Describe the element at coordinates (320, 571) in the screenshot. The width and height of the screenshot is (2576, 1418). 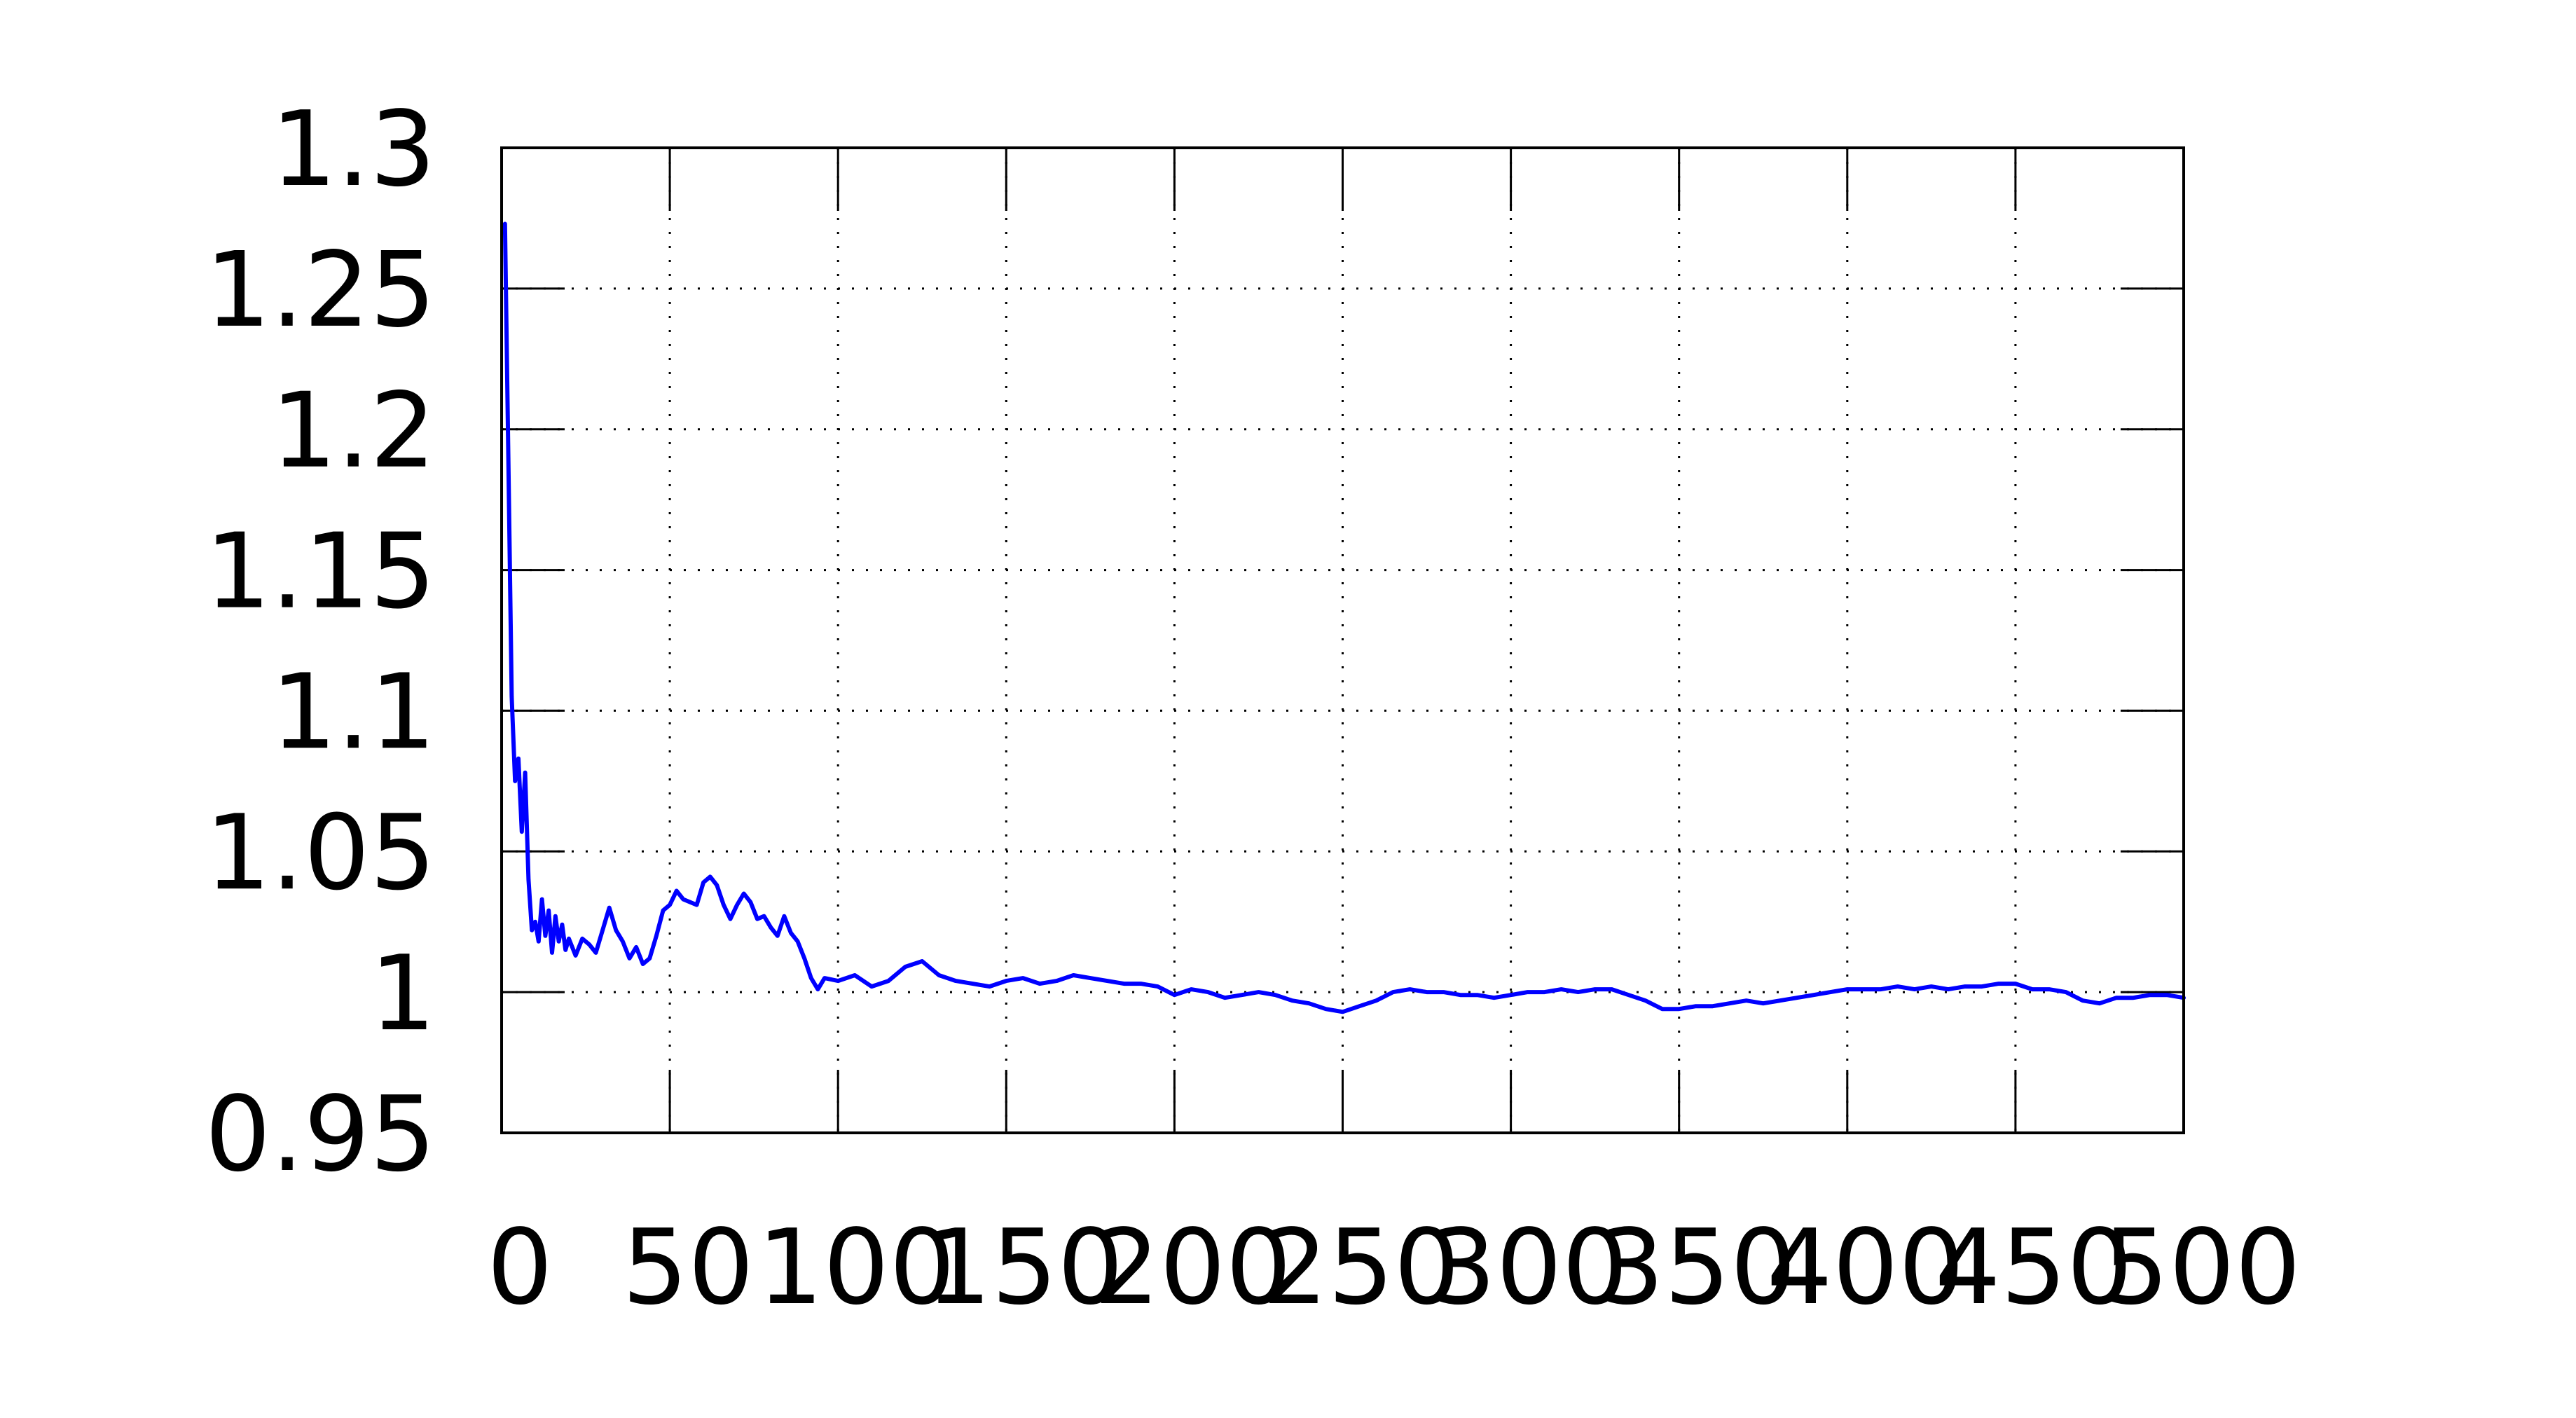
I see `y-tick-label: 1.15` at that location.